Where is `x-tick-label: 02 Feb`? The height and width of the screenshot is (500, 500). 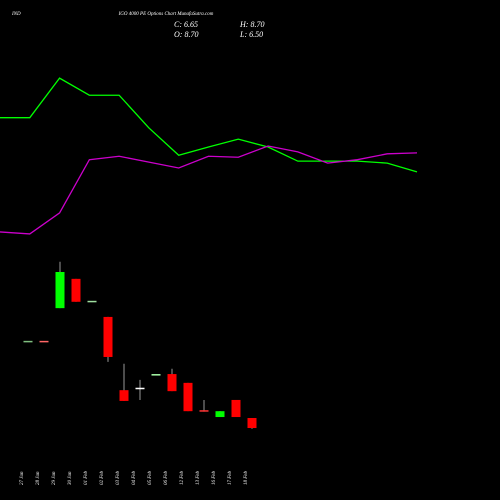 x-tick-label: 02 Feb is located at coordinates (102, 477).